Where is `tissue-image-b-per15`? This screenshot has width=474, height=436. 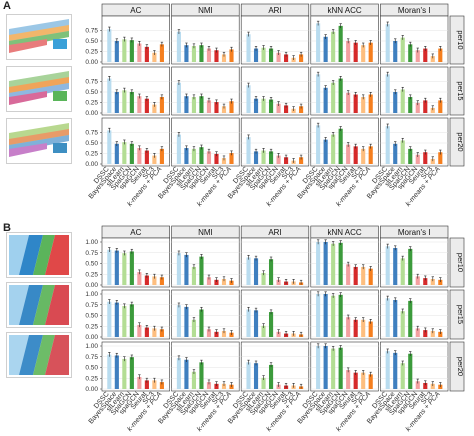 tissue-image-b-per15 is located at coordinates (39, 305).